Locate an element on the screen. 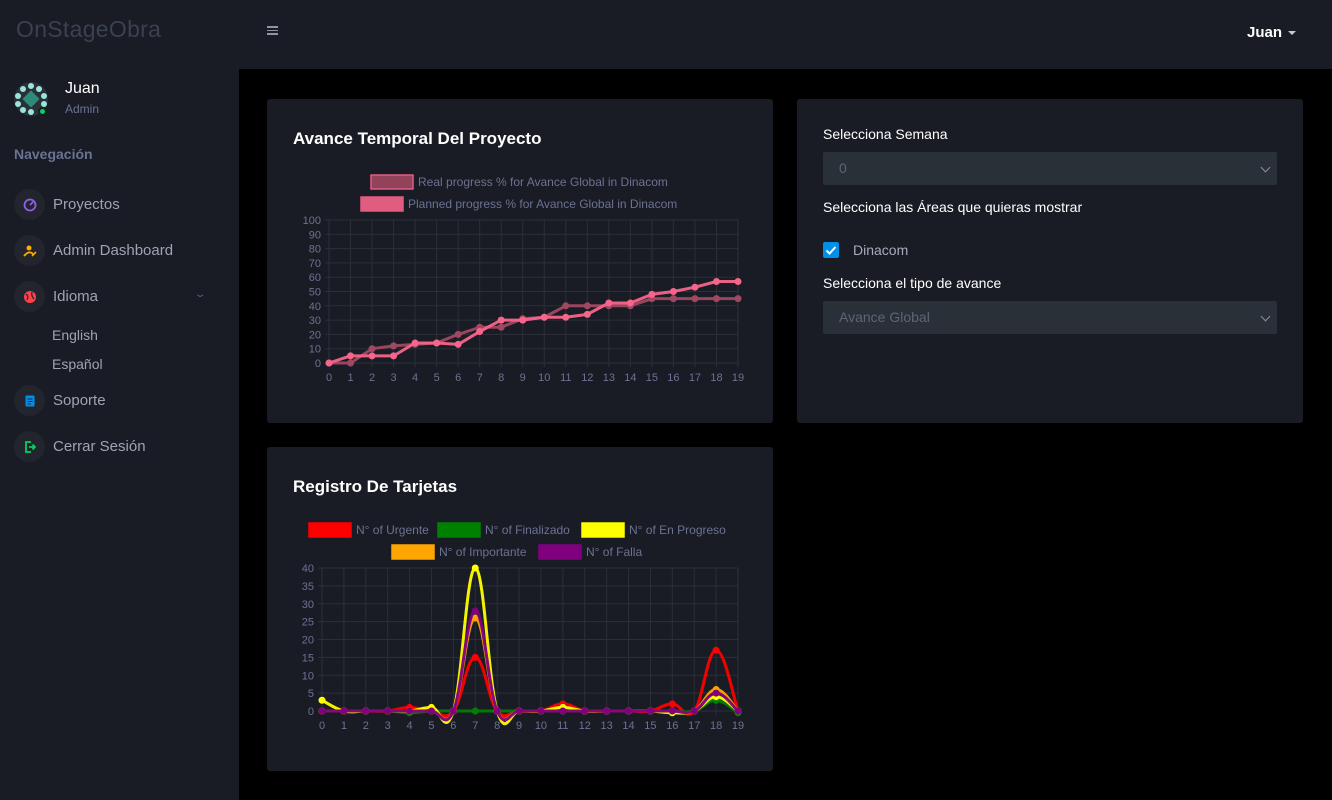  sidebar-subitem-english: English is located at coordinates (75, 335).